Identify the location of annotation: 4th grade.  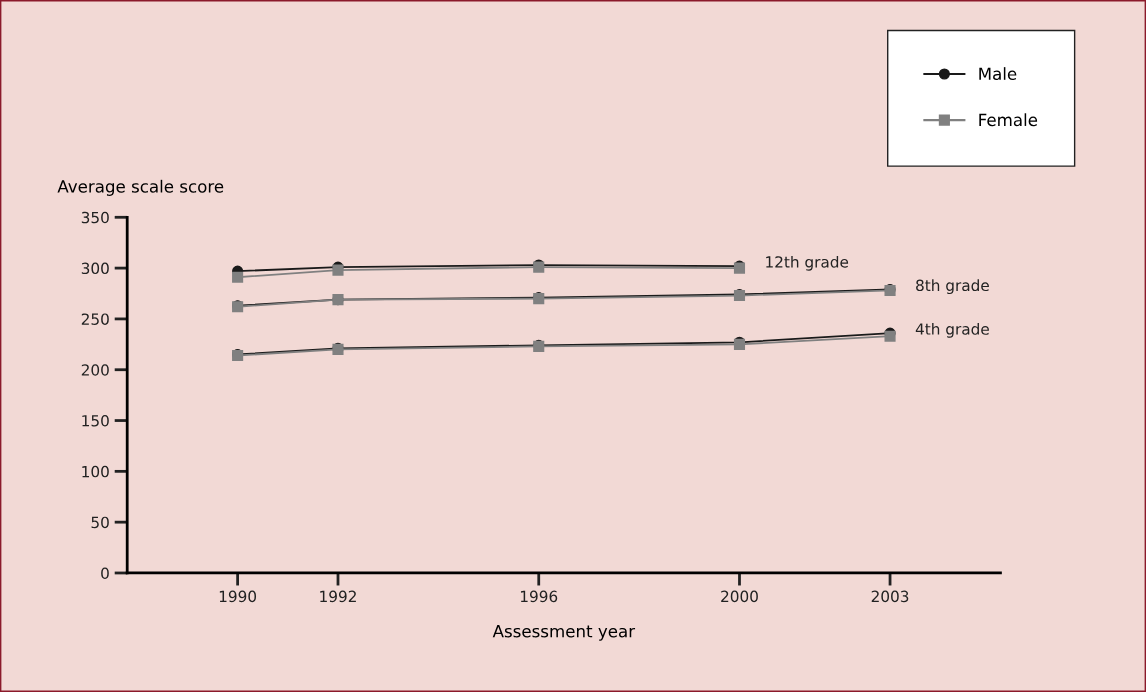
(952, 330).